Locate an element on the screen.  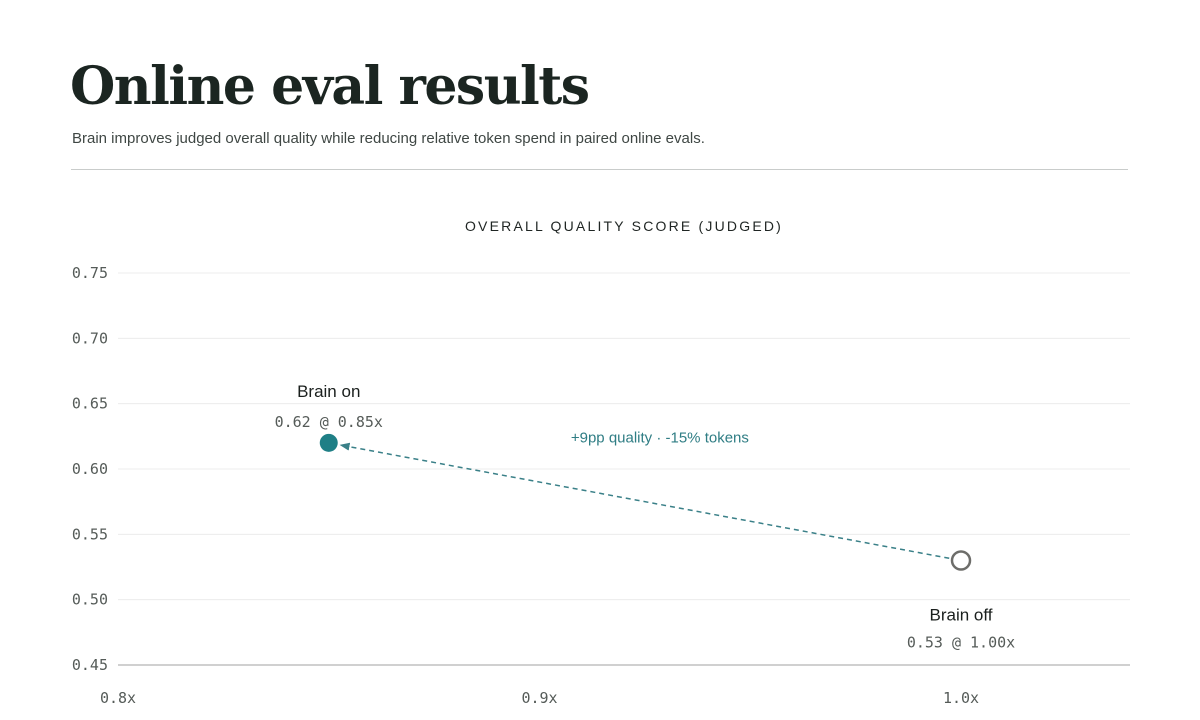
brain-off-value-label: 0.53 @ 1.00x is located at coordinates (961, 642).